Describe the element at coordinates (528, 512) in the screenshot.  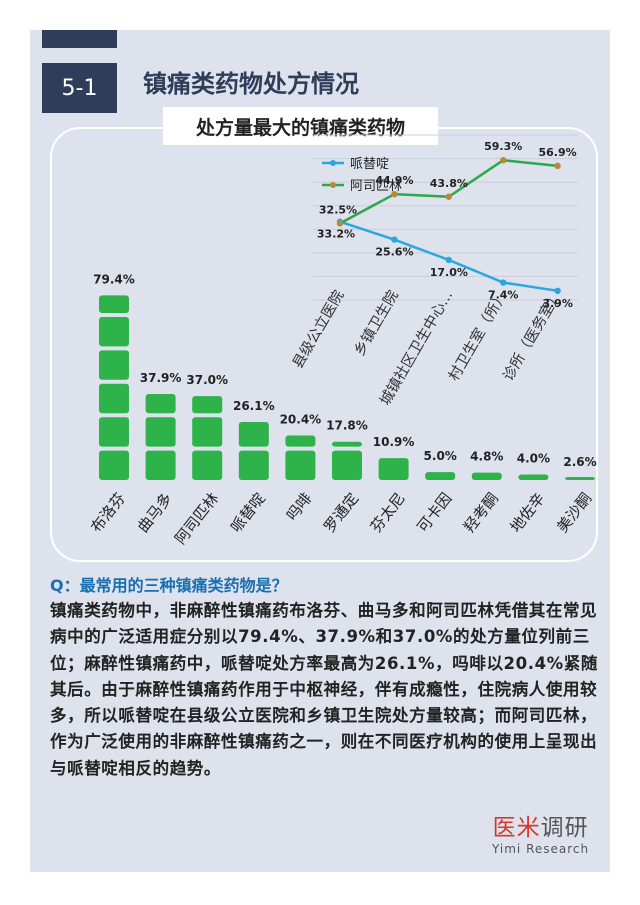
I see `bar-category-label: 地佐辛` at that location.